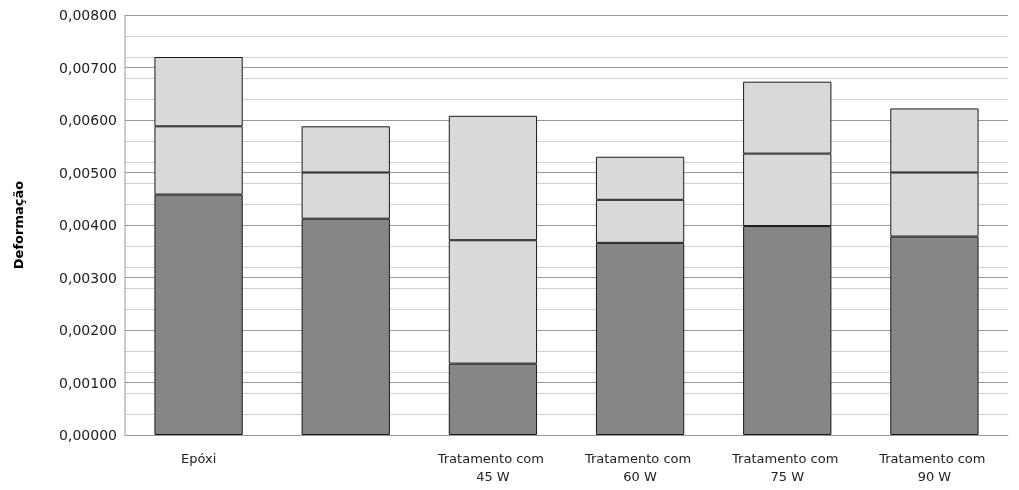 This screenshot has width=1019, height=490. I want to click on y-tick-label: 0,00100, so click(88, 382).